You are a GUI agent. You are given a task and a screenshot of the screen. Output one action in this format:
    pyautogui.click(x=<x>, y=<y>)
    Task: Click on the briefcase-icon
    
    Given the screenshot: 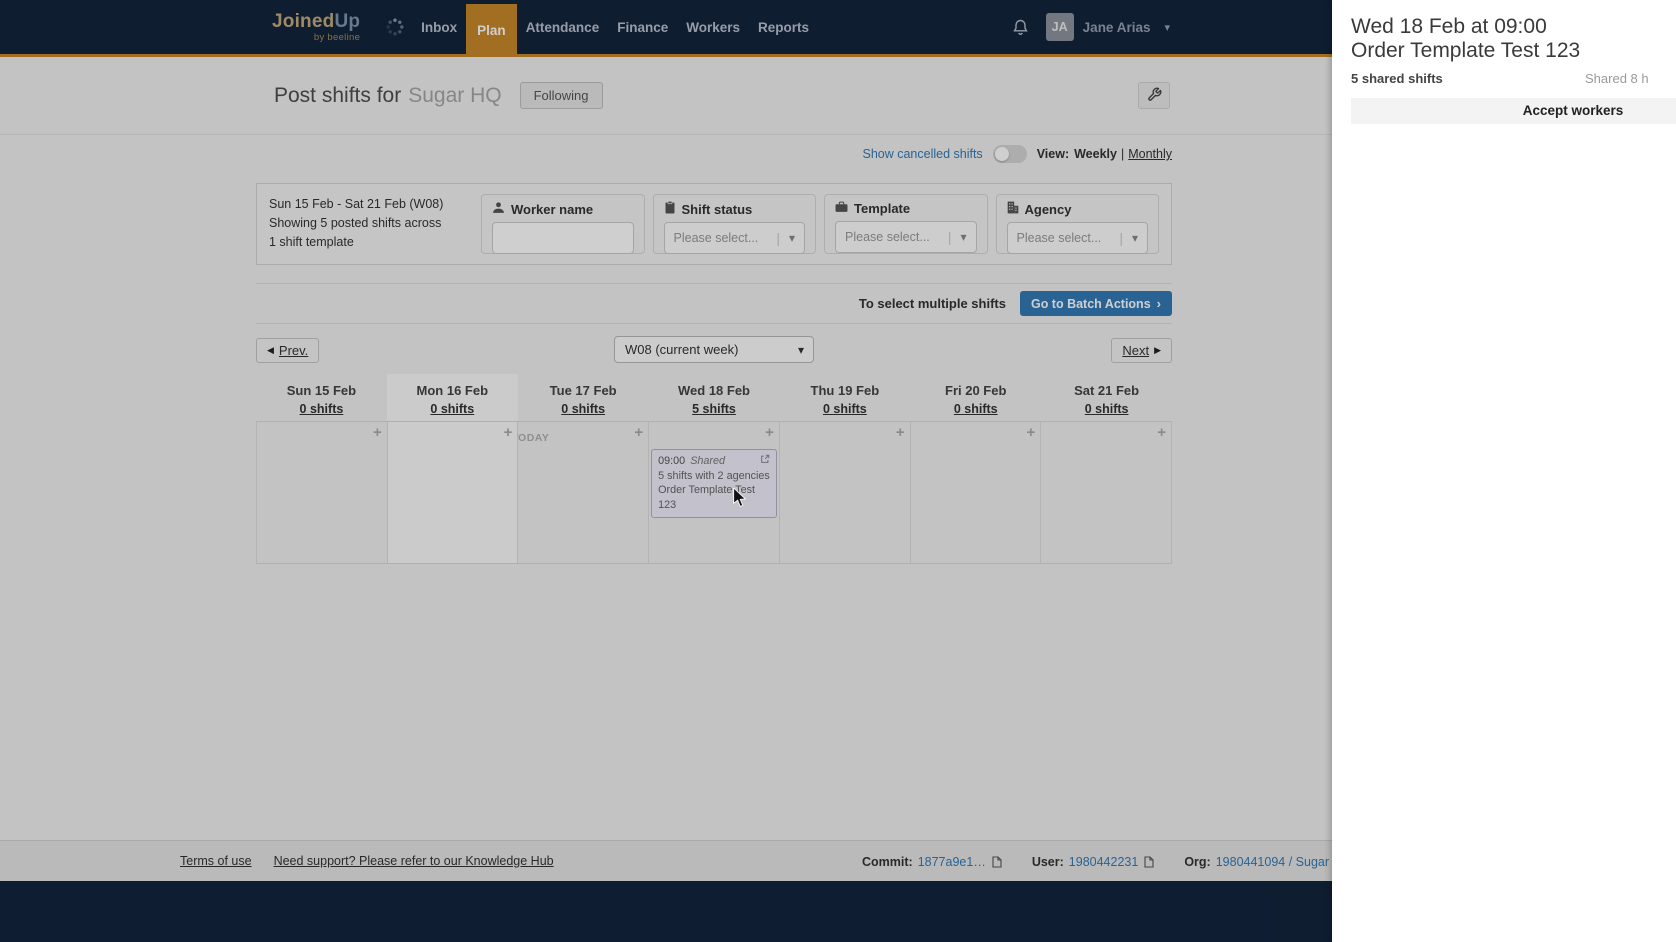 What is the action you would take?
    pyautogui.click(x=841, y=208)
    